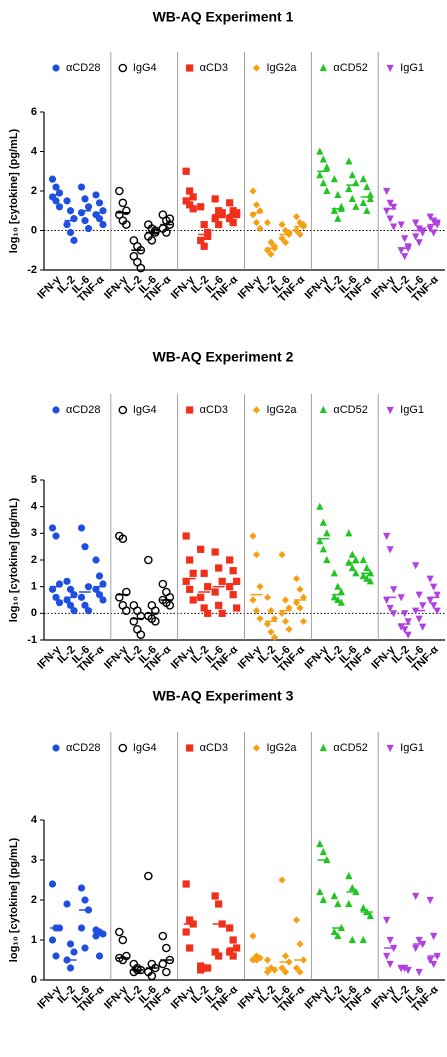  I want to click on legend-label: IgG2a, so click(282, 748).